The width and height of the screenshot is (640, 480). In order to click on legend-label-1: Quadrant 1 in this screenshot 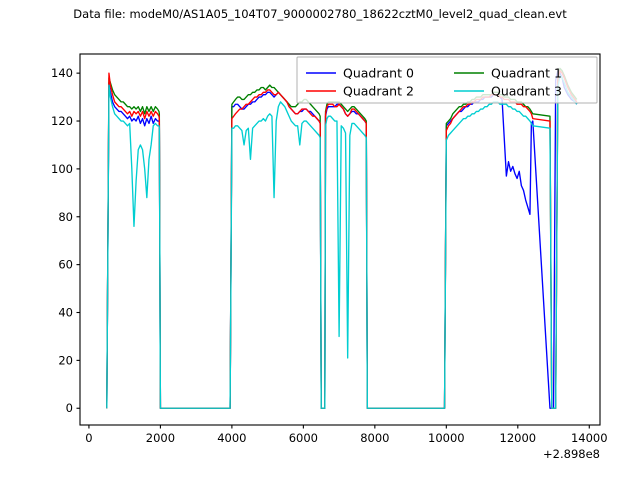, I will do `click(526, 73)`.